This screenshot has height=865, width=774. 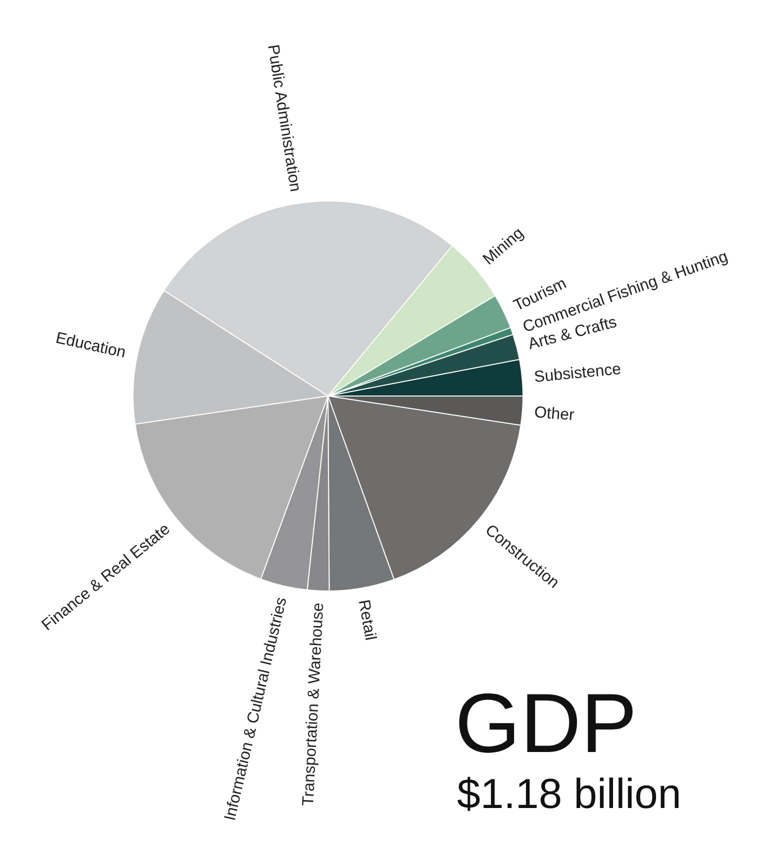 I want to click on slice-label: Other, so click(x=555, y=414).